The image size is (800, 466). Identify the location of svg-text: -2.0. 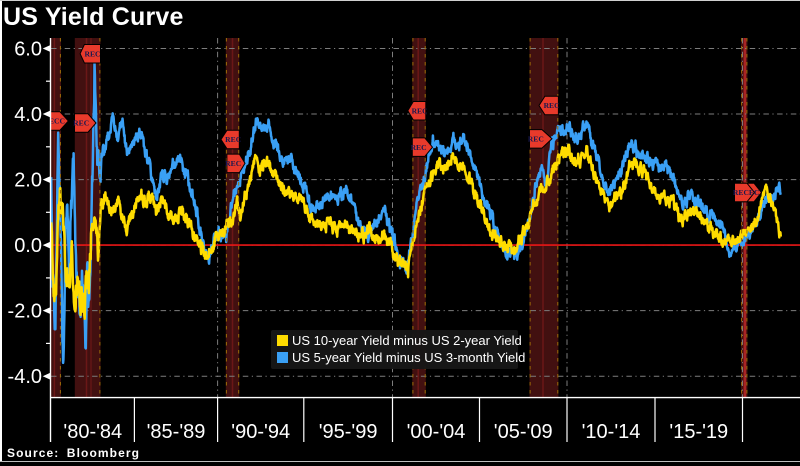
(25, 312).